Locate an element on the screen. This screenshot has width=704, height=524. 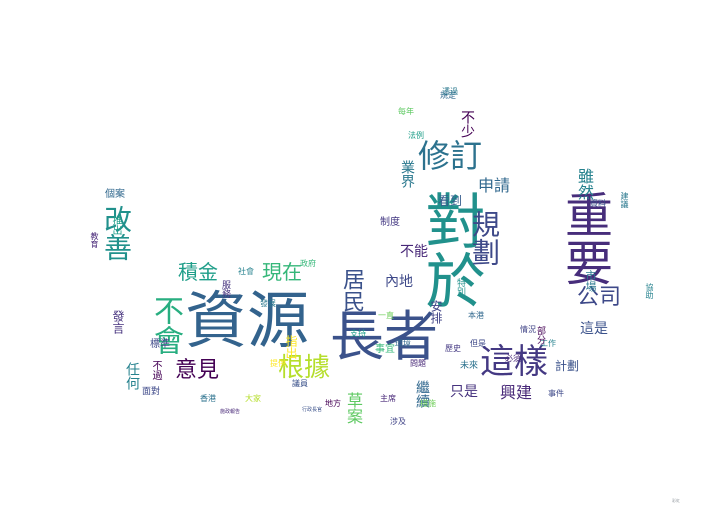
cloud-word: 資源 is located at coordinates (247, 320).